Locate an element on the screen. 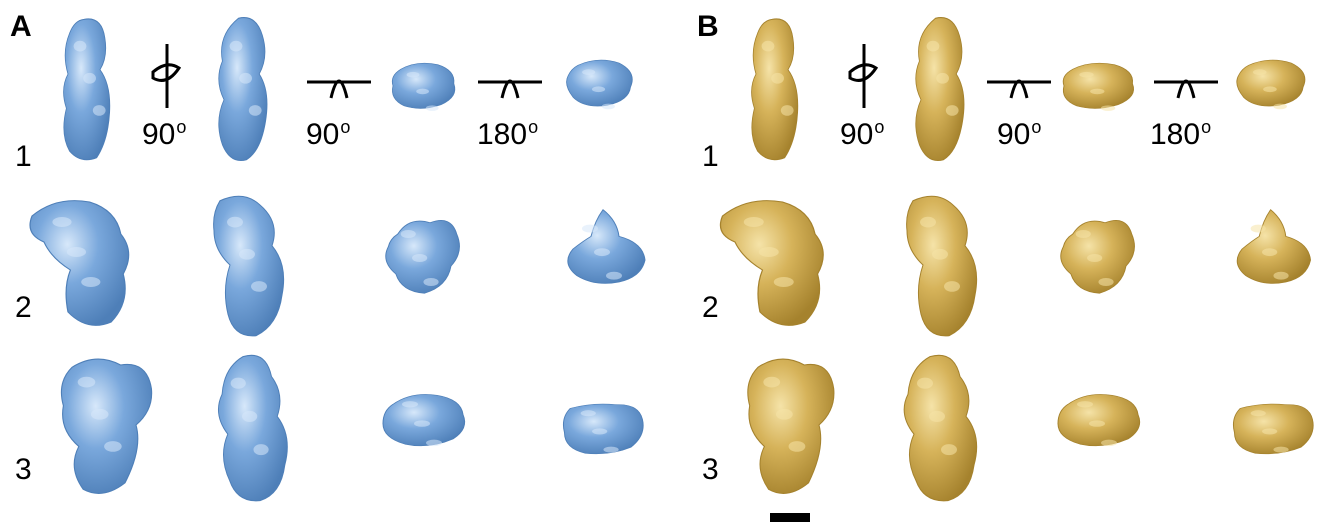  angle-label-b-1: 90o is located at coordinates (862, 134).